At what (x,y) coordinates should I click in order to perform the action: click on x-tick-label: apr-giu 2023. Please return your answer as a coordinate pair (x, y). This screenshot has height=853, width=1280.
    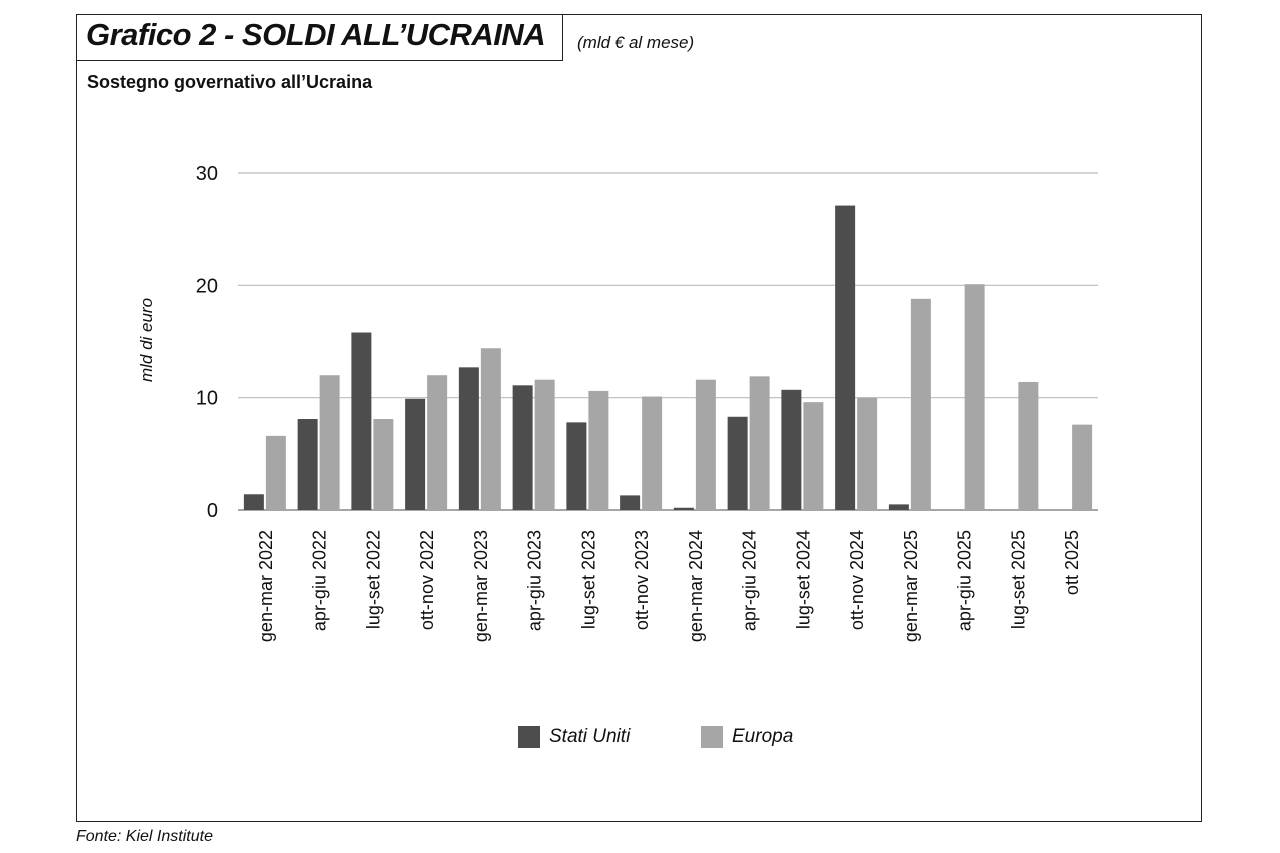
    Looking at the image, I should click on (535, 580).